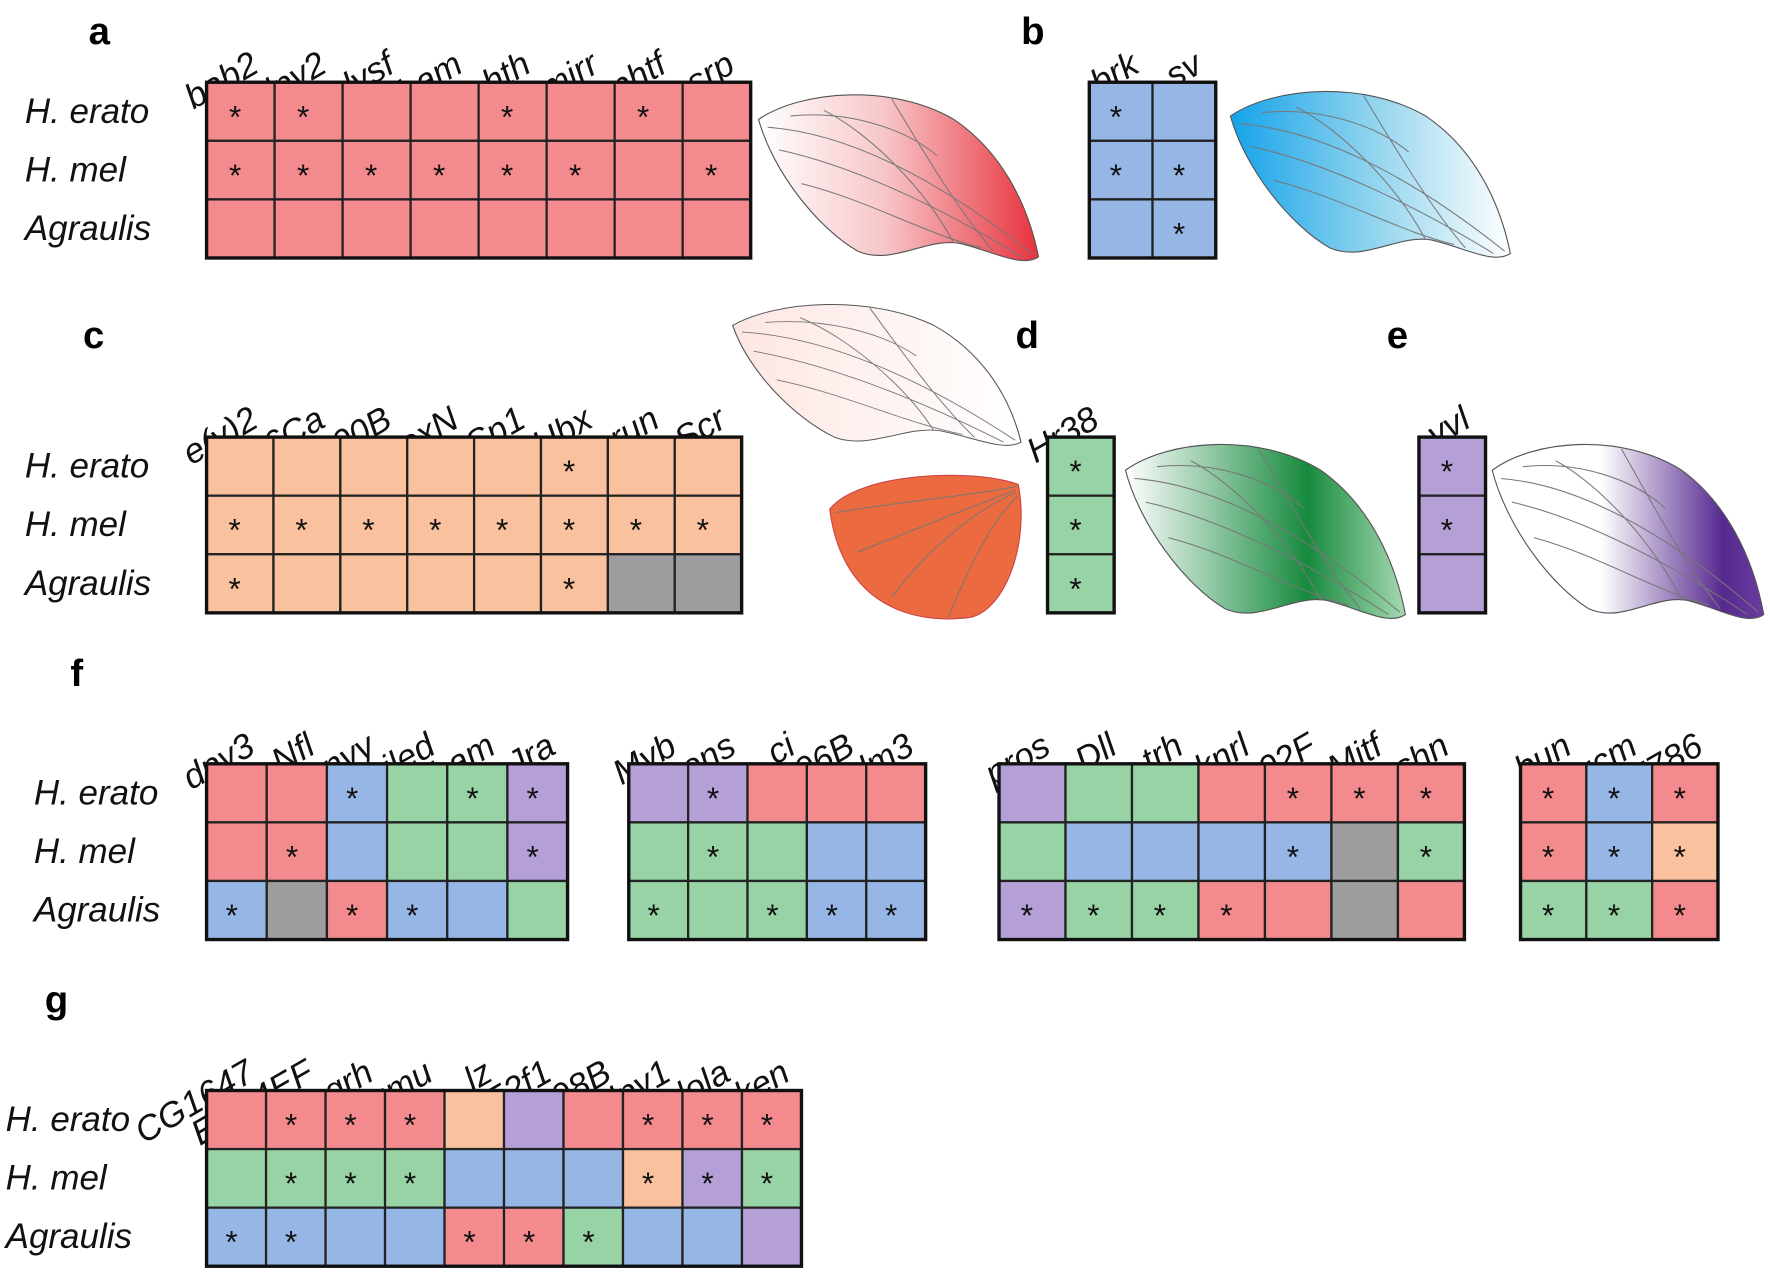  What do you see at coordinates (87, 466) in the screenshot?
I see `species-label: H. erato` at bounding box center [87, 466].